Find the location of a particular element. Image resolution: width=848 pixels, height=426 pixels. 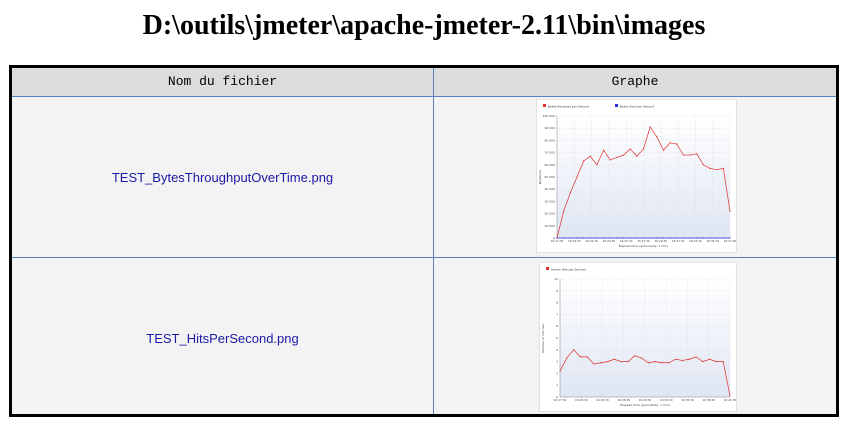

y-tick-label: 2 is located at coordinates (557, 373).